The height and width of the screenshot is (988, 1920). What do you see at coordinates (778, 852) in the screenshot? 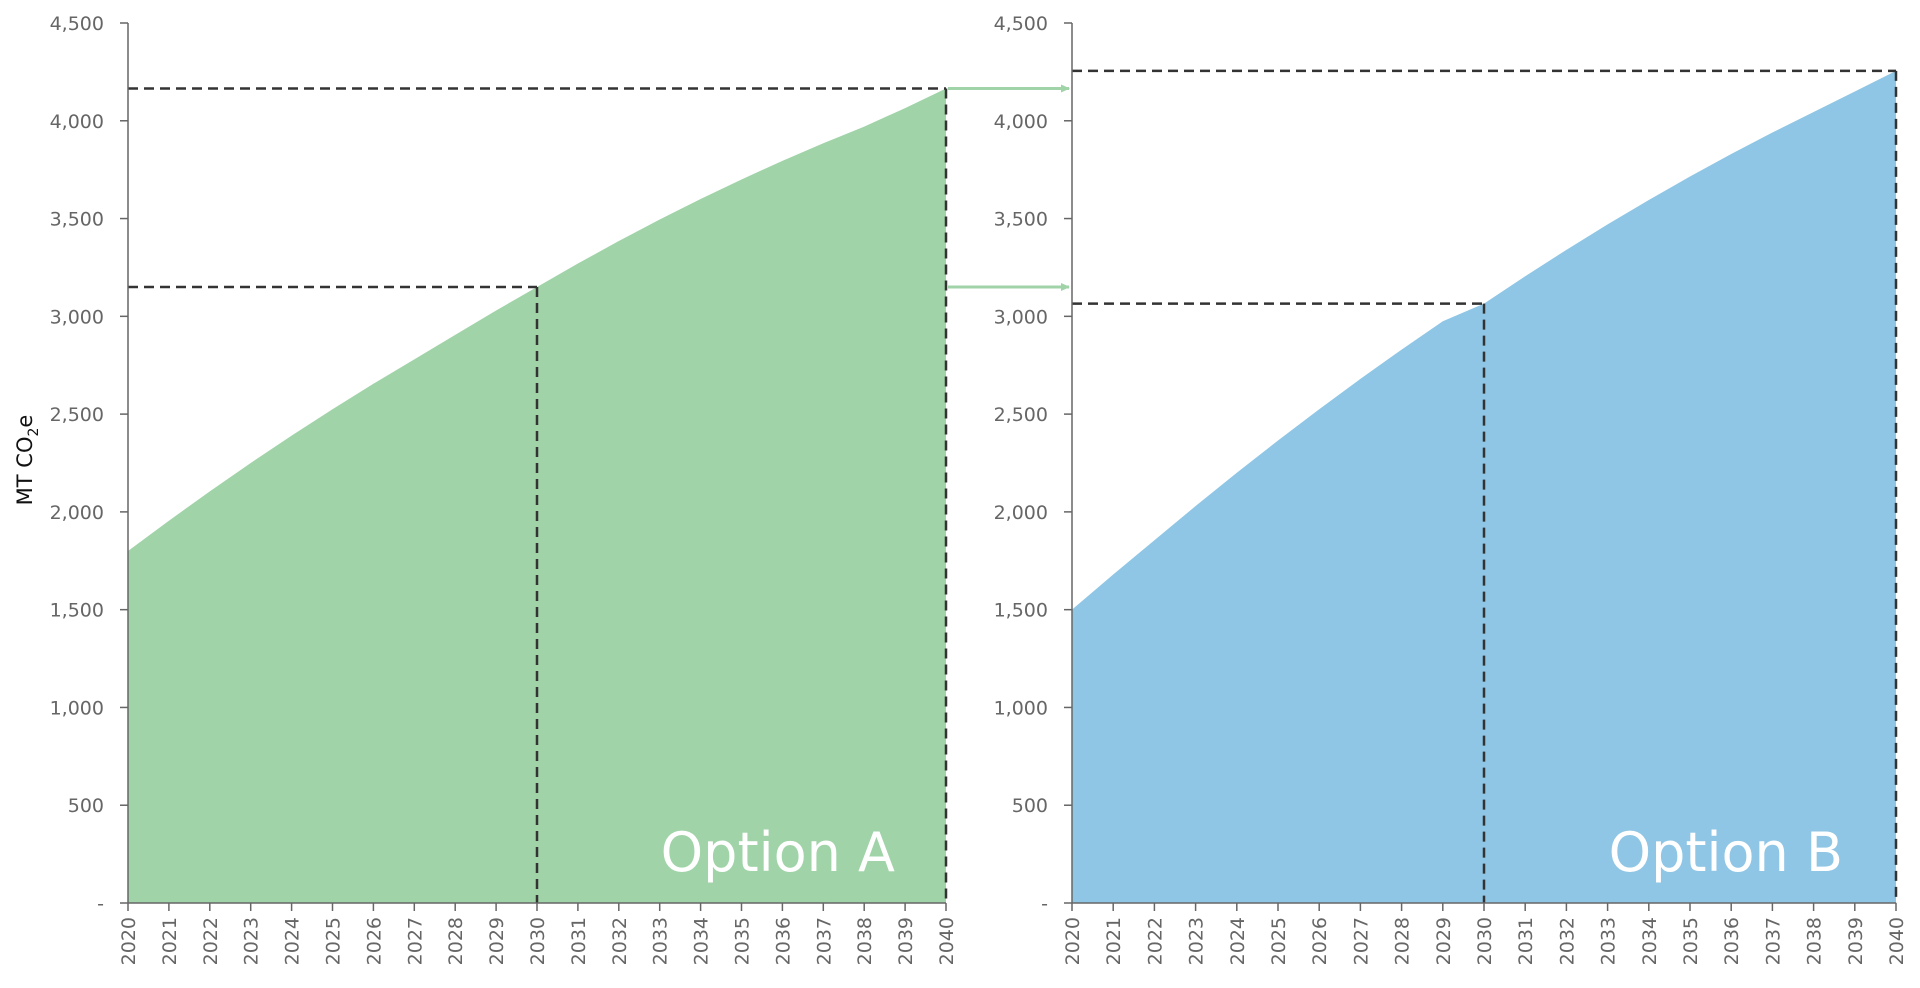
I see `option-label: Option A` at bounding box center [778, 852].